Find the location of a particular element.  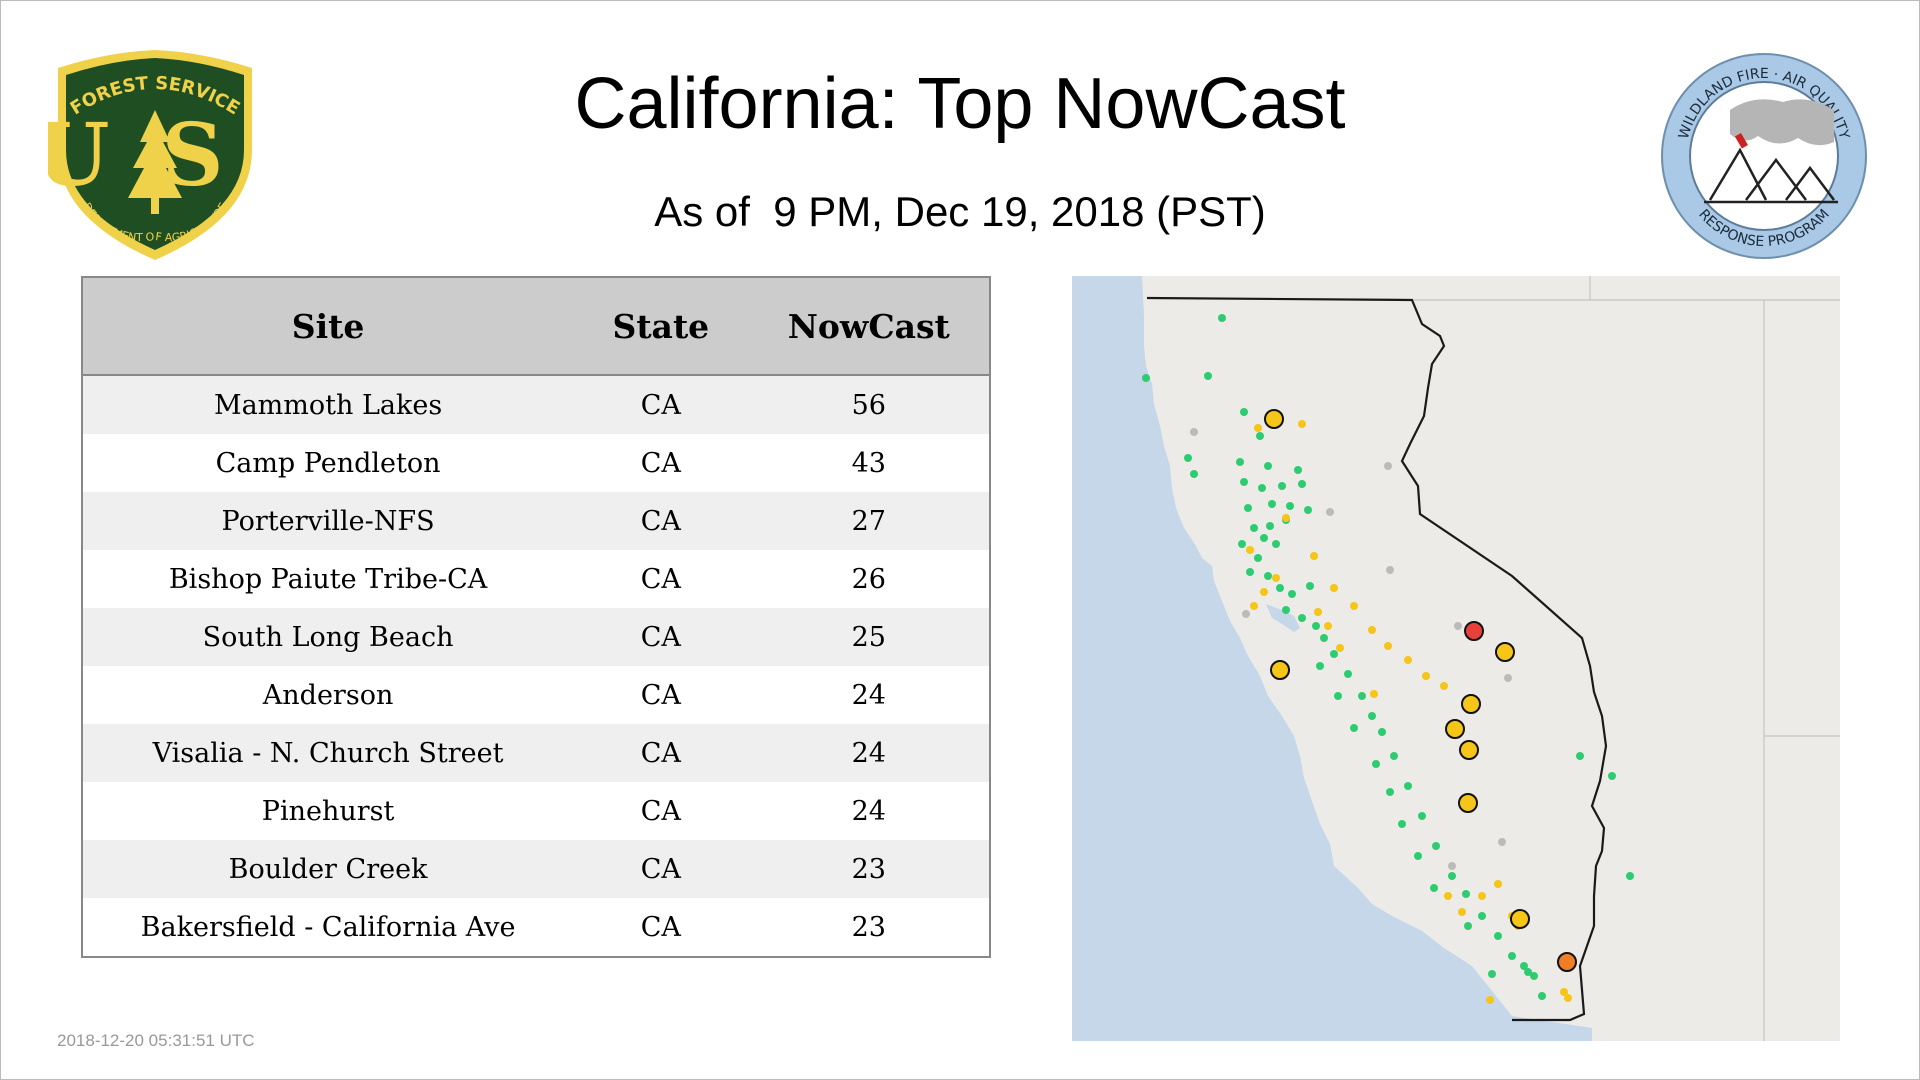

site-cell: Bishop Paiute Tribe-CA is located at coordinates (328, 579).